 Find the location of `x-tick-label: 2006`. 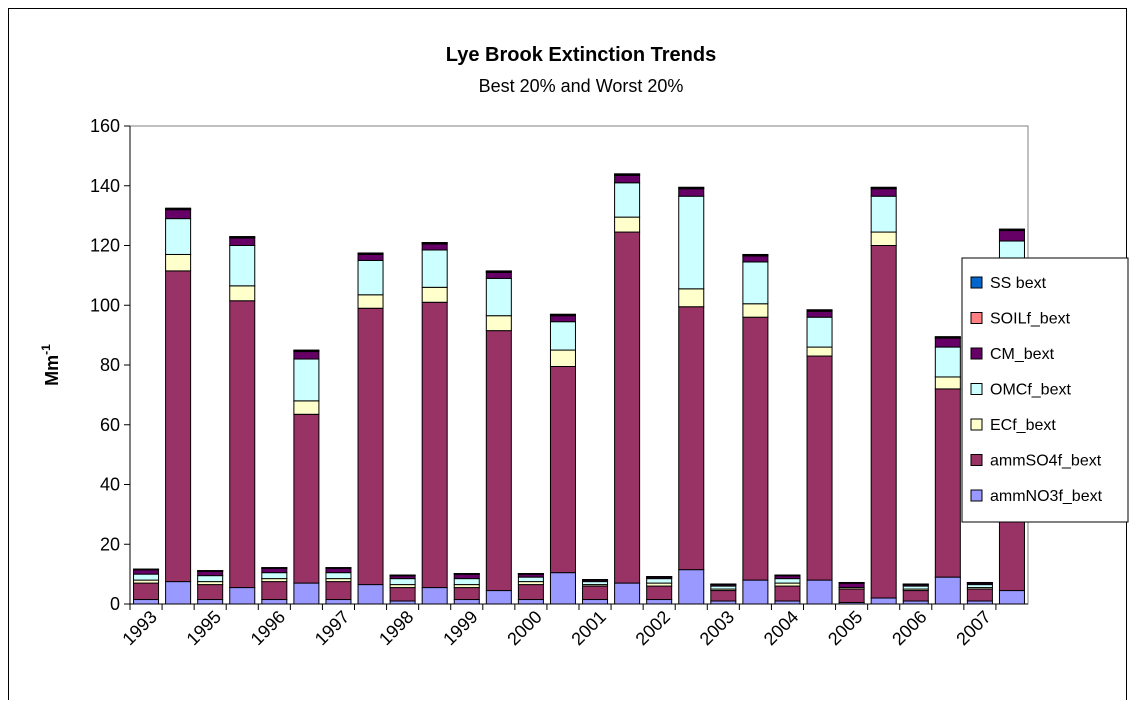

x-tick-label: 2006 is located at coordinates (909, 628).